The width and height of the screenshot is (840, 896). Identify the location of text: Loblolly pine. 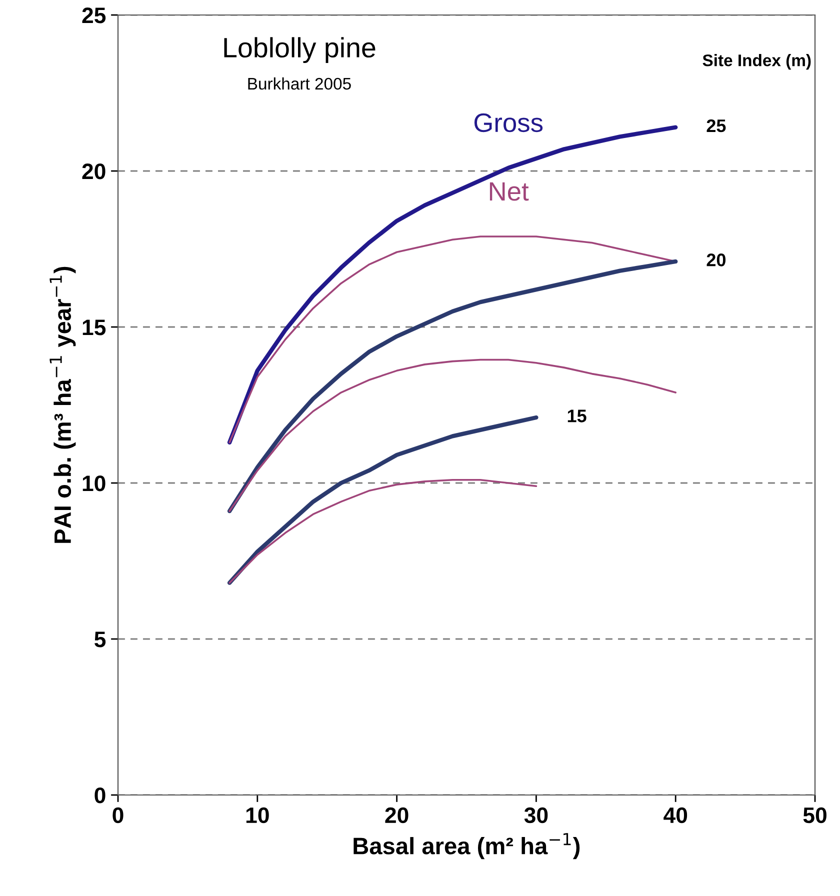
(300, 50).